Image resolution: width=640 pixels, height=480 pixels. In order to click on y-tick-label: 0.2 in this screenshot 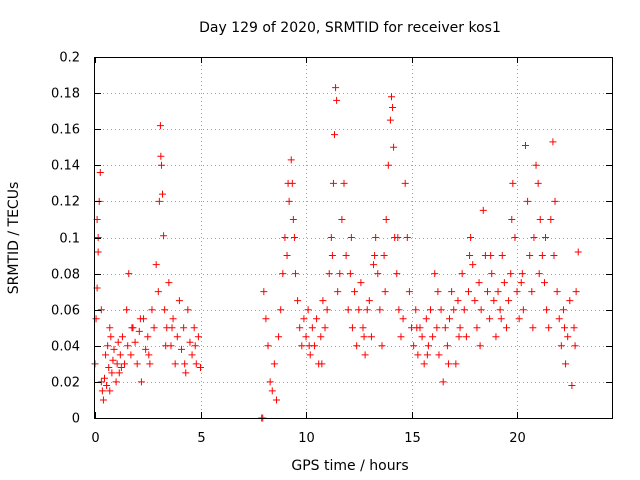, I will do `click(69, 58)`.